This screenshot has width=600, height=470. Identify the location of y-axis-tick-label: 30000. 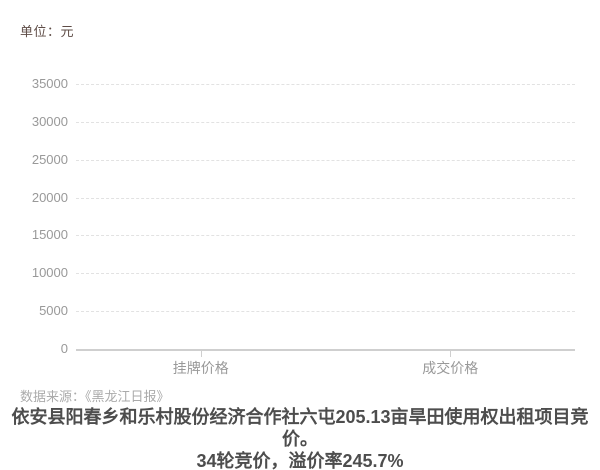
(49, 121).